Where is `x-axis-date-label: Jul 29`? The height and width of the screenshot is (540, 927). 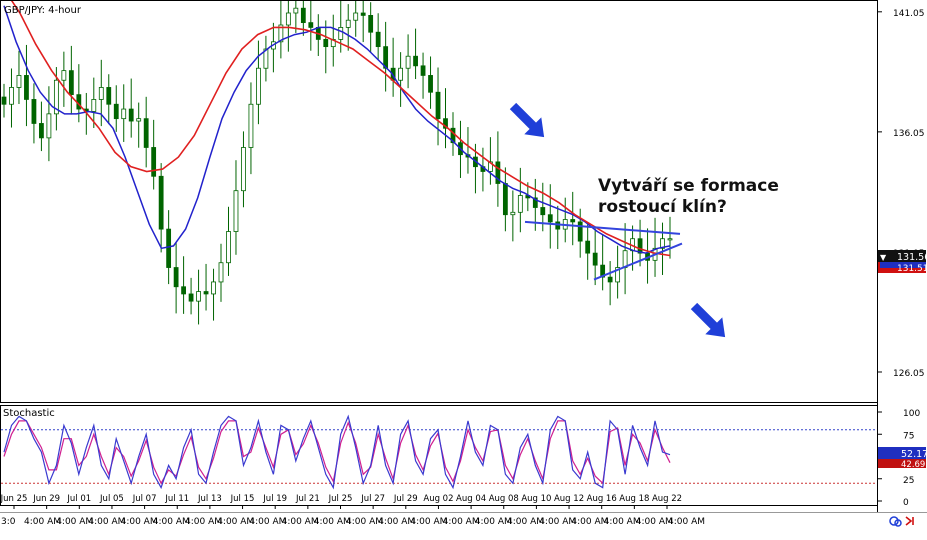
x-axis-date-label: Jul 29 is located at coordinates (405, 499).